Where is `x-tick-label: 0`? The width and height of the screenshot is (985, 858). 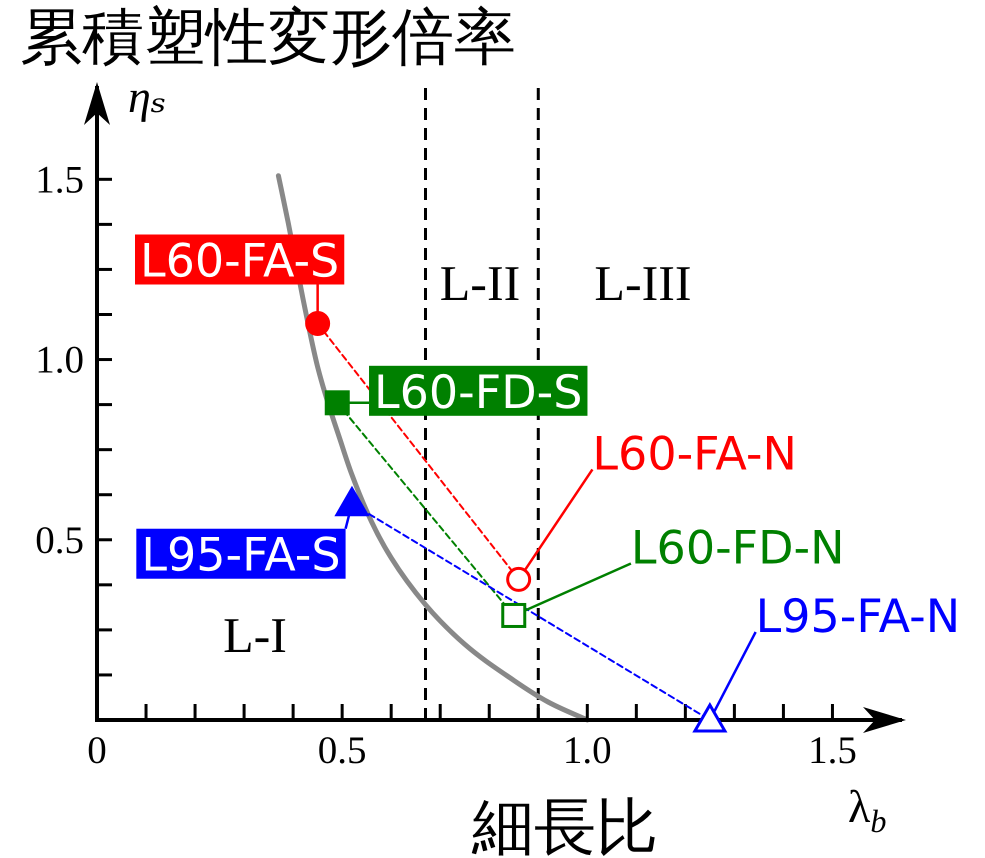 x-tick-label: 0 is located at coordinates (97, 750).